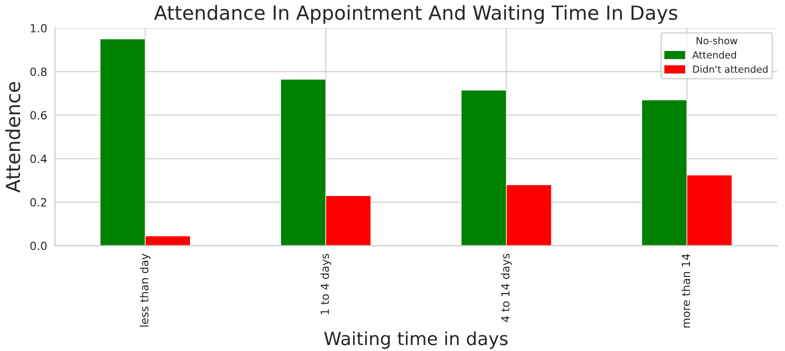  Describe the element at coordinates (714, 55) in the screenshot. I see `legend-label: Attended` at that location.